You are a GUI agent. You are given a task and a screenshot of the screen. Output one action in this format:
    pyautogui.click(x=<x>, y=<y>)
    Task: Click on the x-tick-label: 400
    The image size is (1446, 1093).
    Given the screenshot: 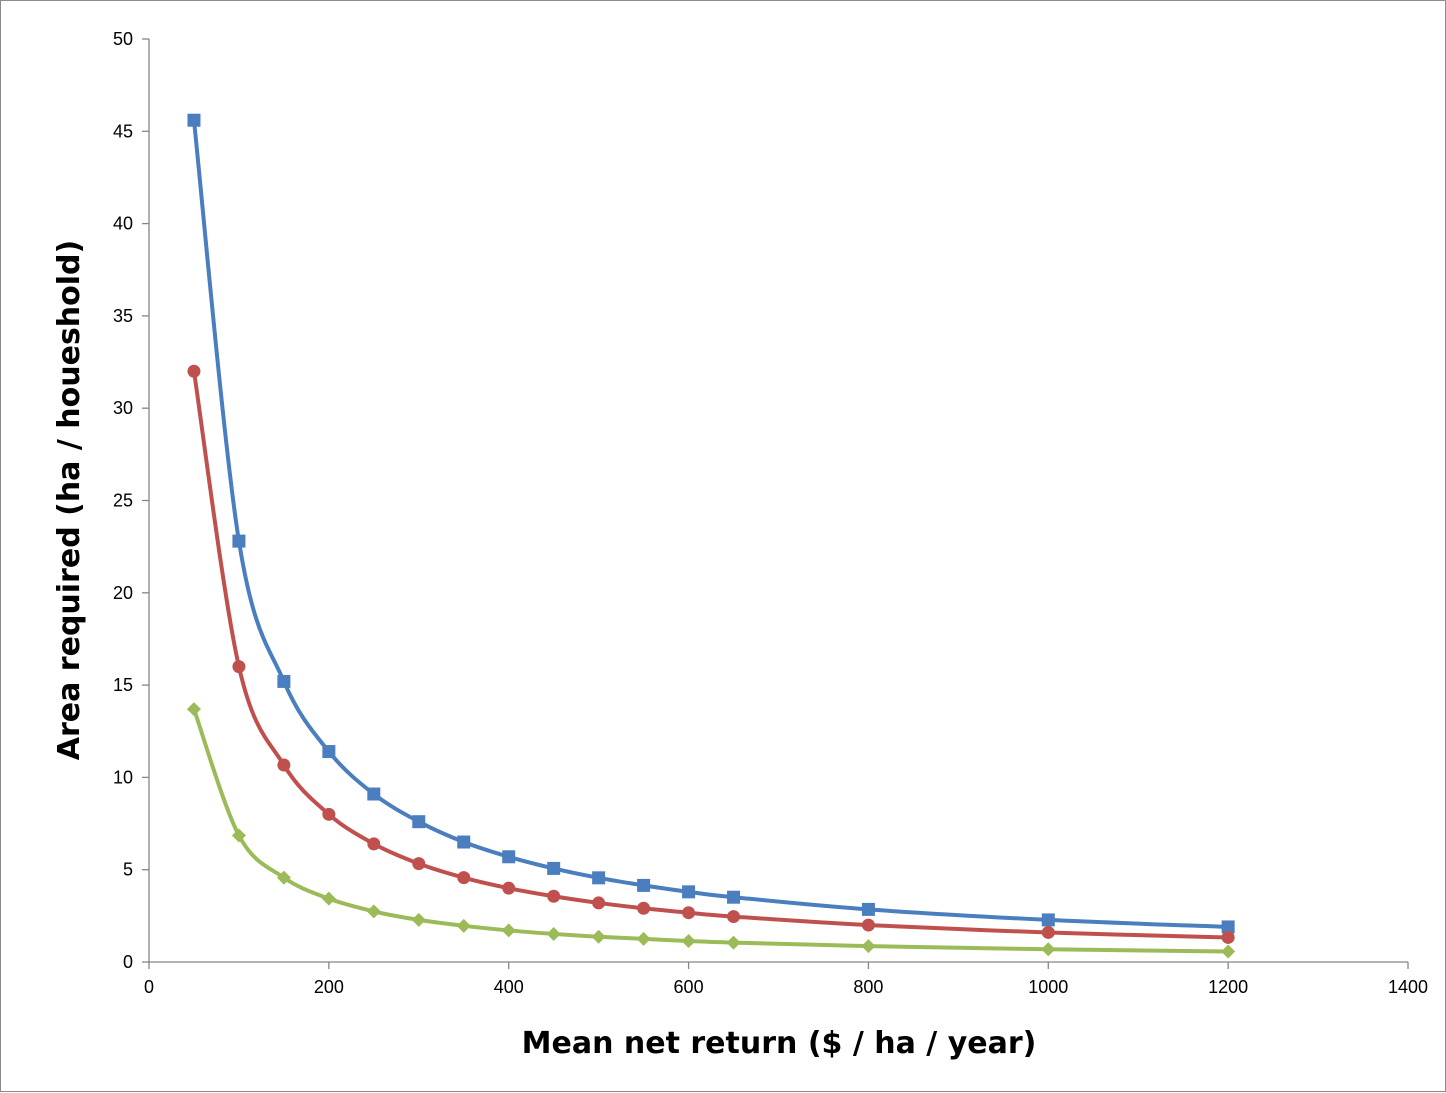 What is the action you would take?
    pyautogui.click(x=509, y=987)
    